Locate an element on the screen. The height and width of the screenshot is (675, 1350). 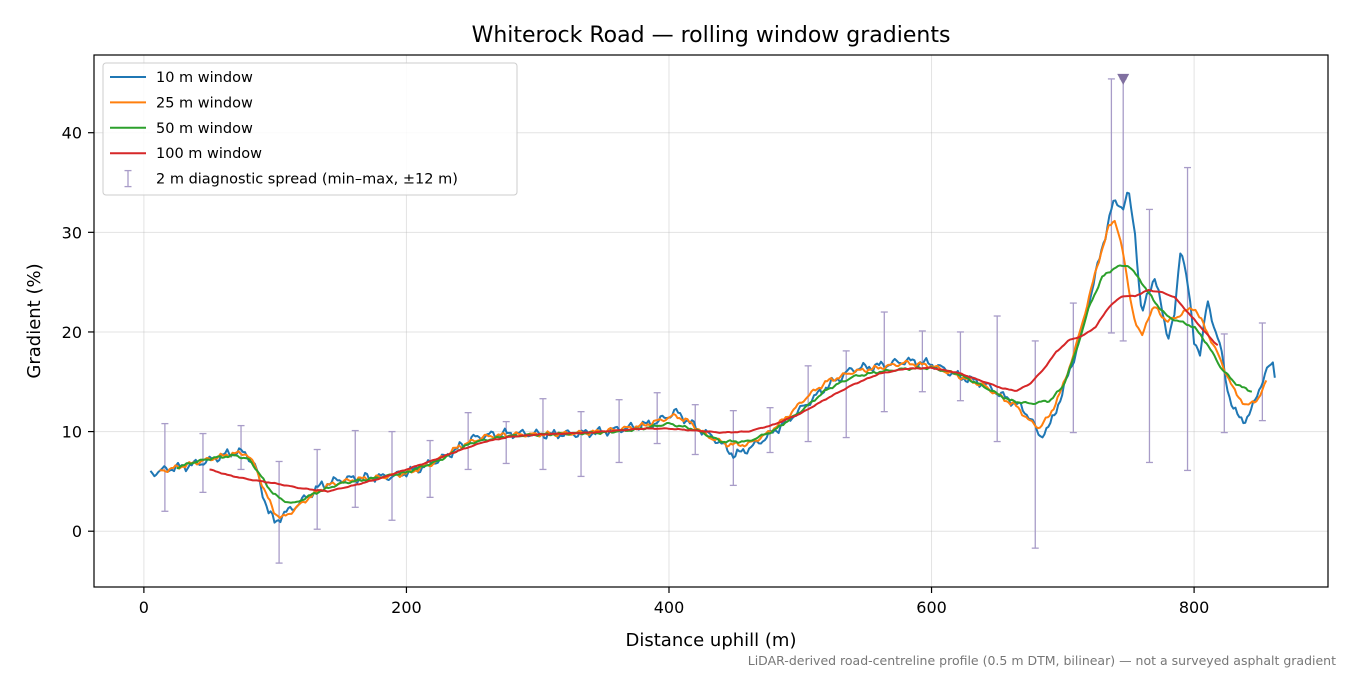
y-tick-label: 10 is located at coordinates (72, 432).